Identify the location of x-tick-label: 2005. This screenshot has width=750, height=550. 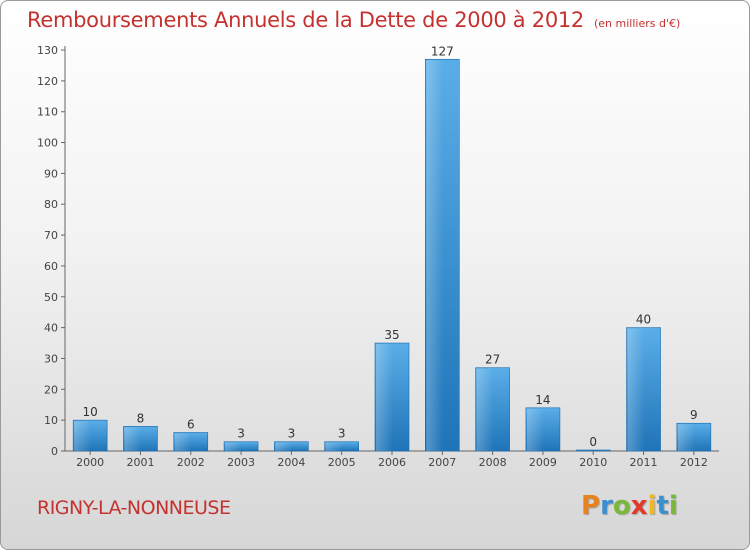
(342, 462).